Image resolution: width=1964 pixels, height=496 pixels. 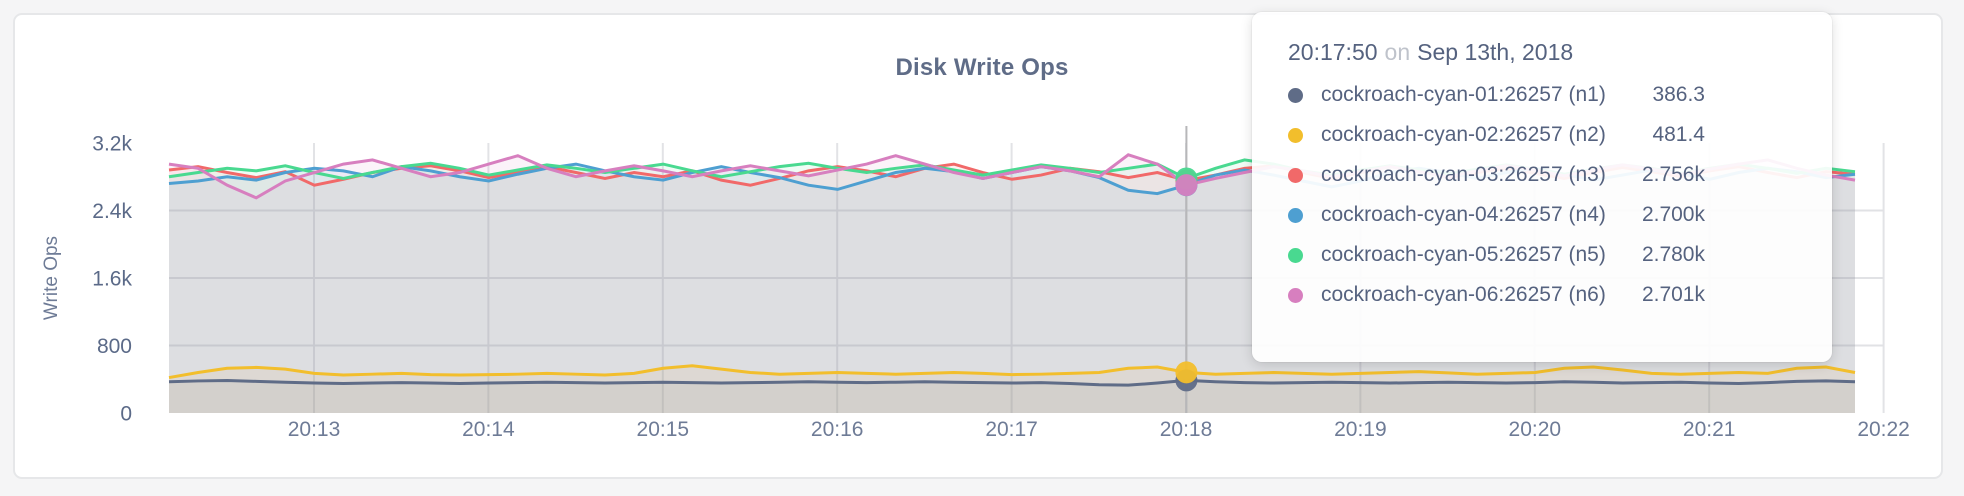 What do you see at coordinates (982, 67) in the screenshot?
I see `chart-title: Disk Write Ops` at bounding box center [982, 67].